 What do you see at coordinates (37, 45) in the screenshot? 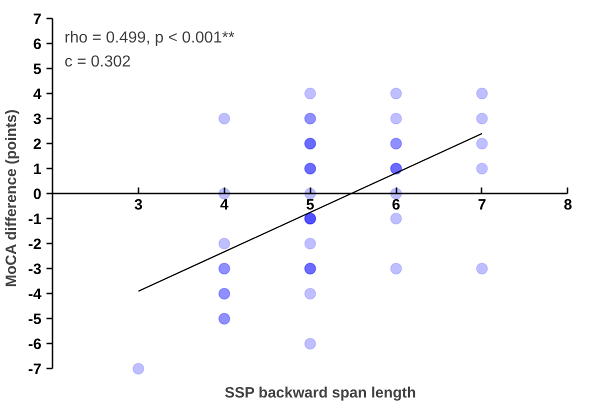
I see `y-tick-label: 6` at bounding box center [37, 45].